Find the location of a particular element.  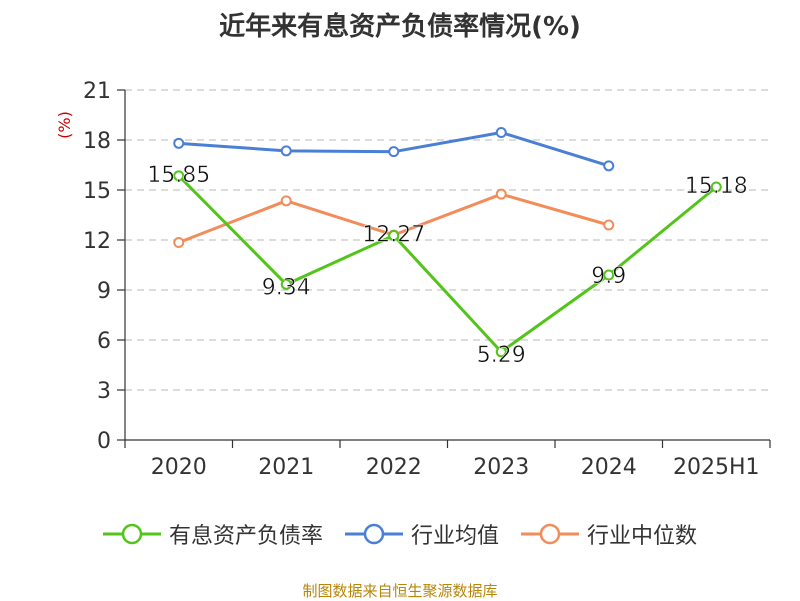

x-tick-label: 2021 is located at coordinates (286, 467).